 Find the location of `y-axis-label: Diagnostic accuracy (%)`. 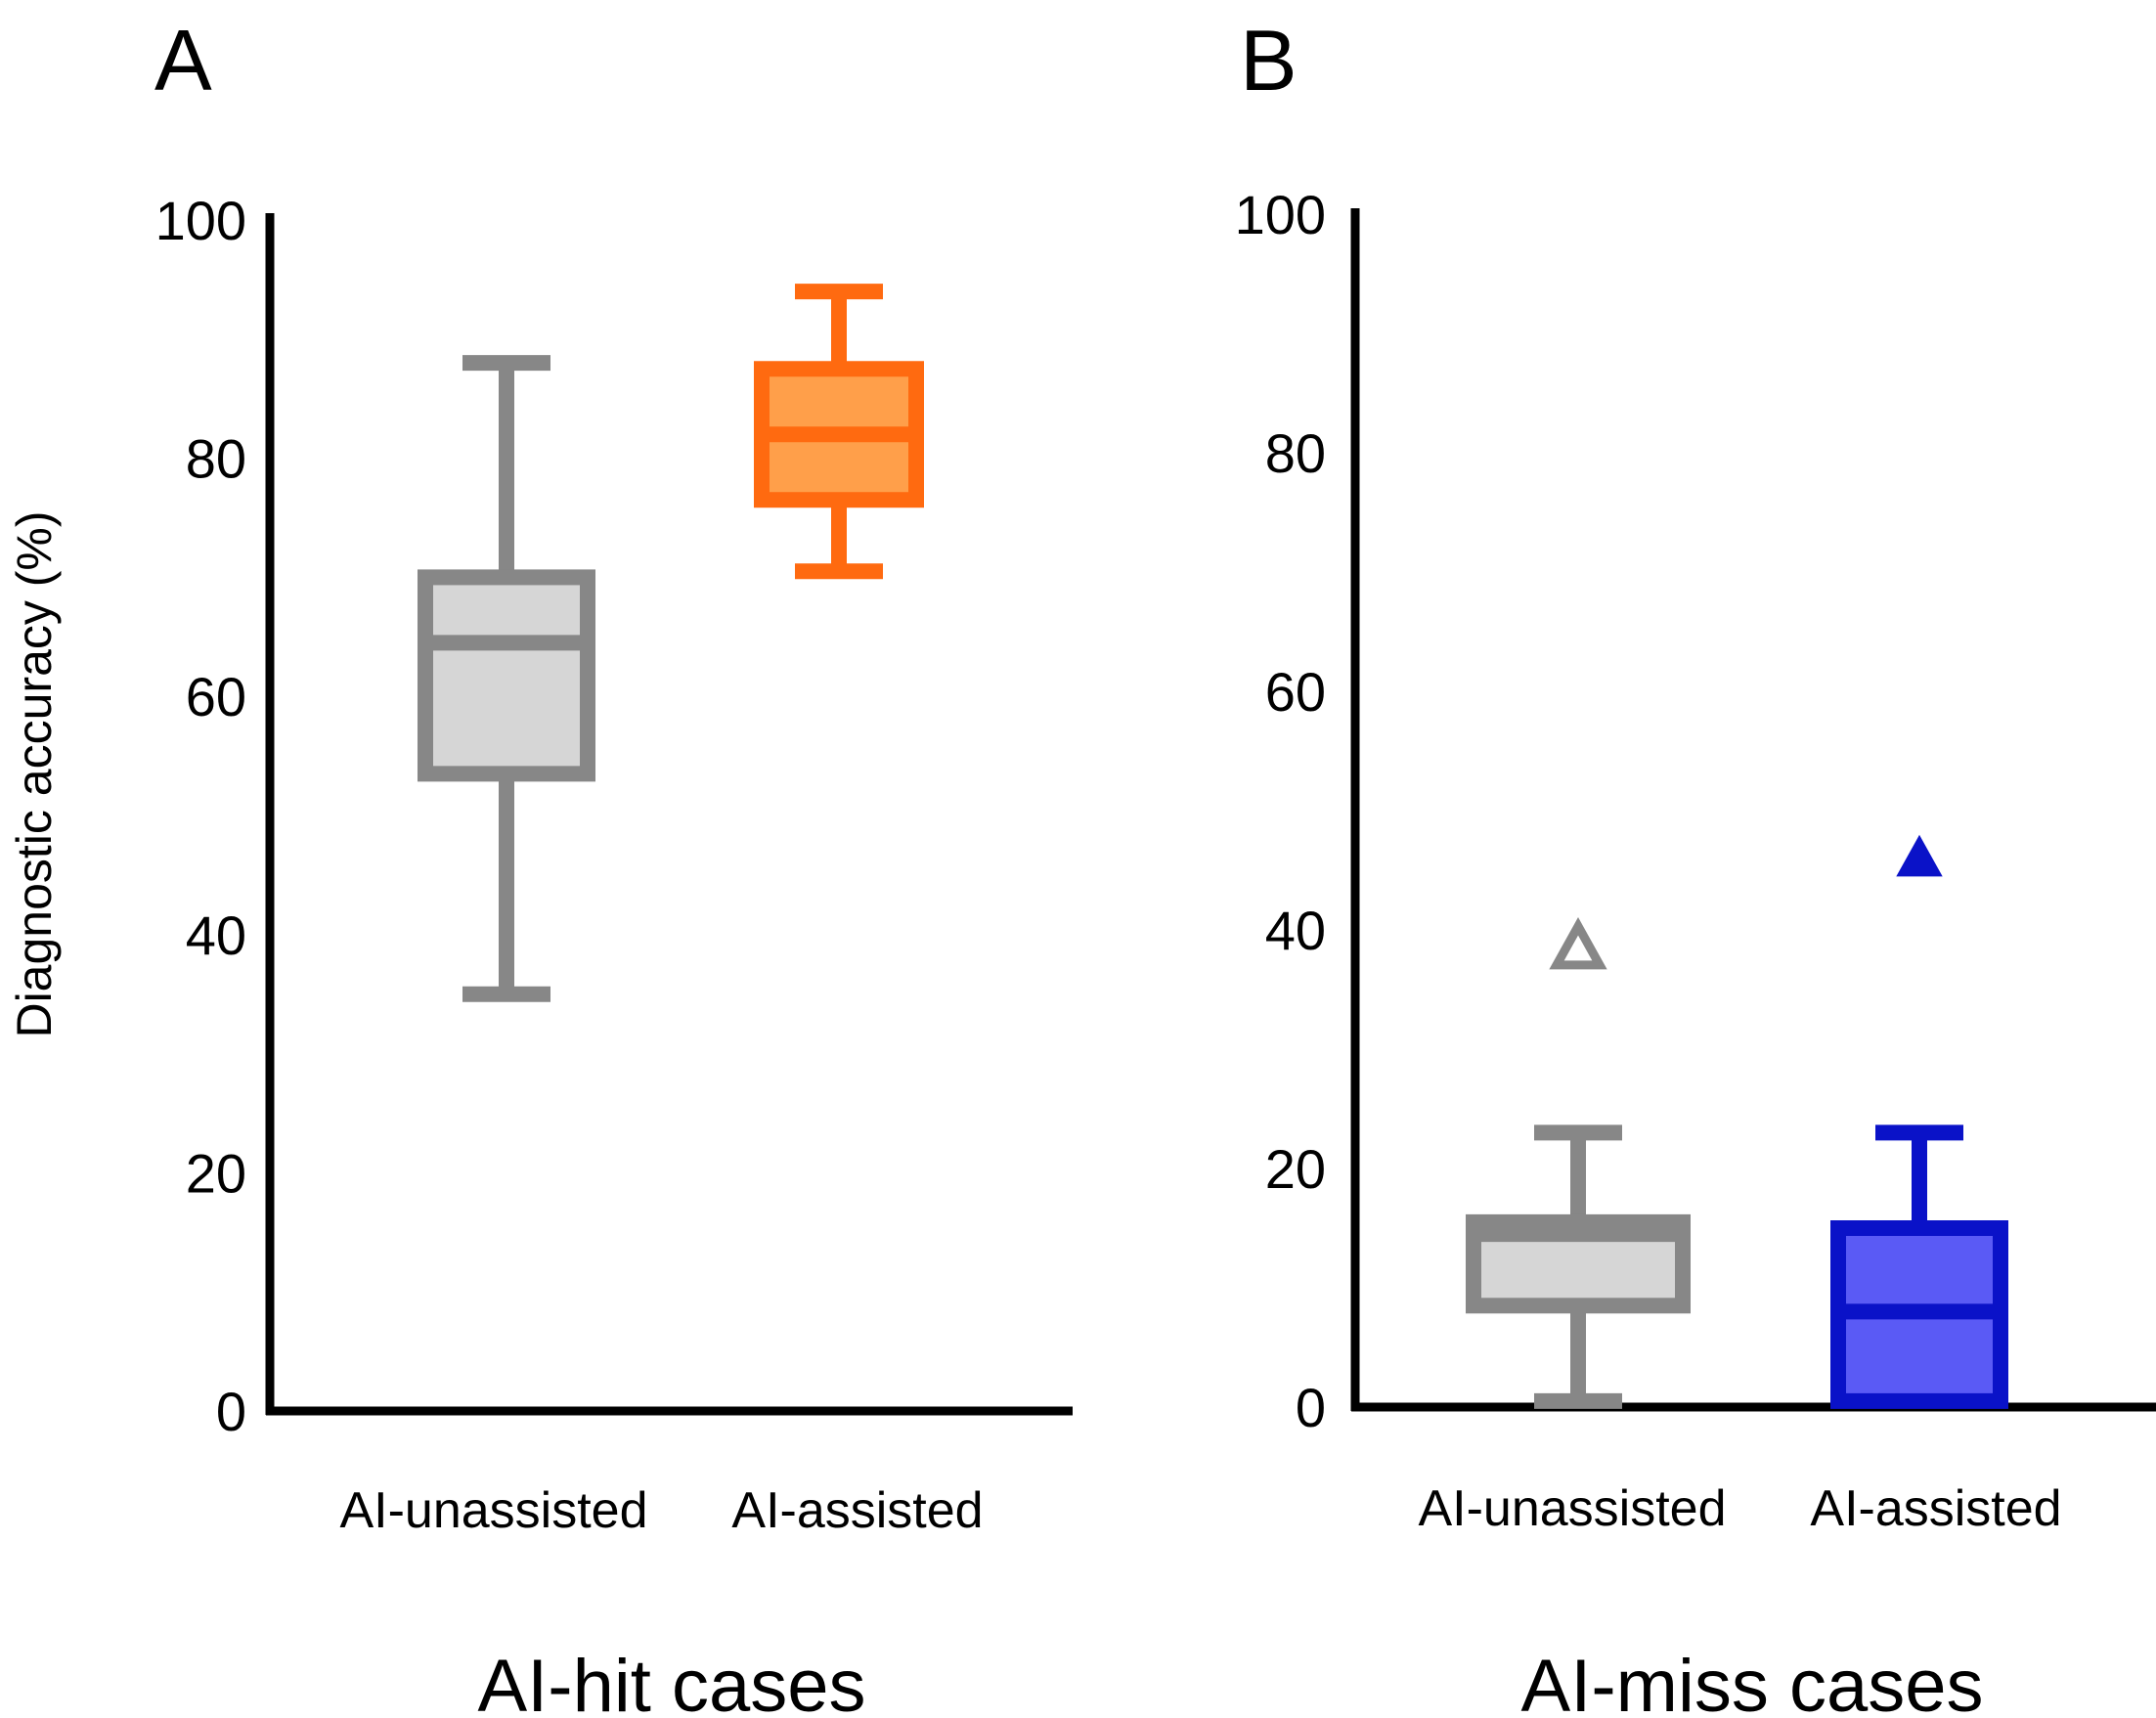

y-axis-label: Diagnostic accuracy (%) is located at coordinates (34, 773).